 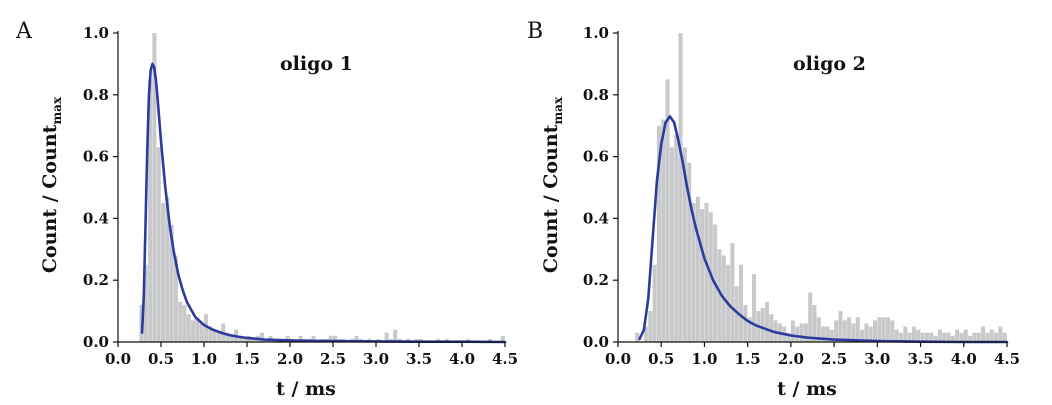 What do you see at coordinates (829, 64) in the screenshot?
I see `panel-b-title: oligo 2` at bounding box center [829, 64].